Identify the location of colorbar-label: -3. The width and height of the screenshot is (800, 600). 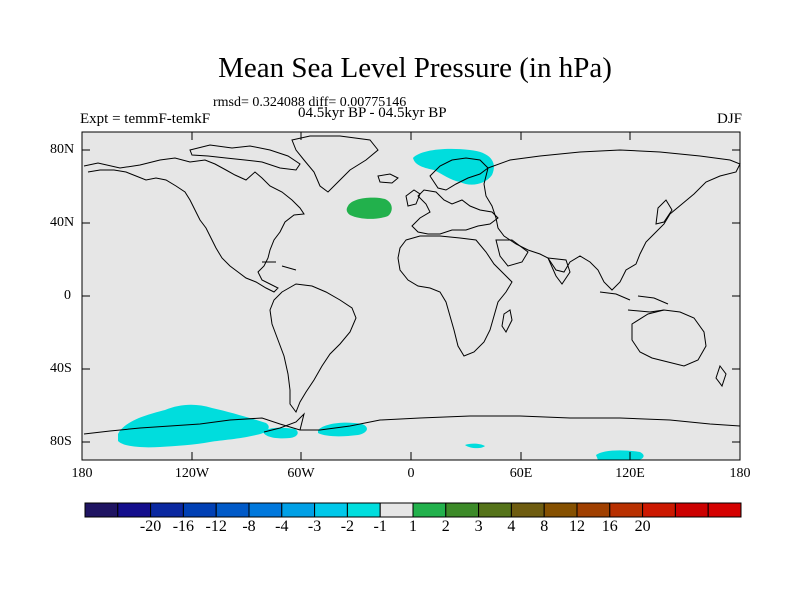
(314, 526).